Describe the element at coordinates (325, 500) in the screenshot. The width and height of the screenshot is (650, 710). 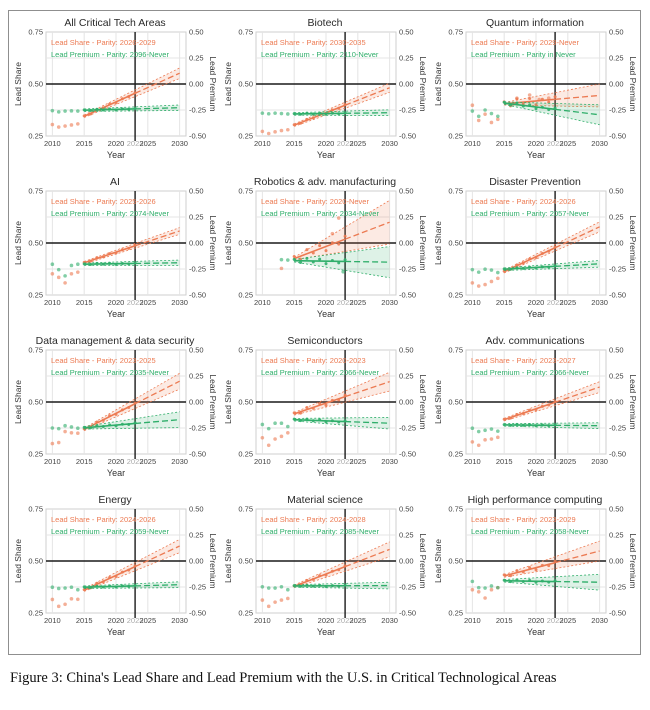
I see `panel-title: Material science` at that location.